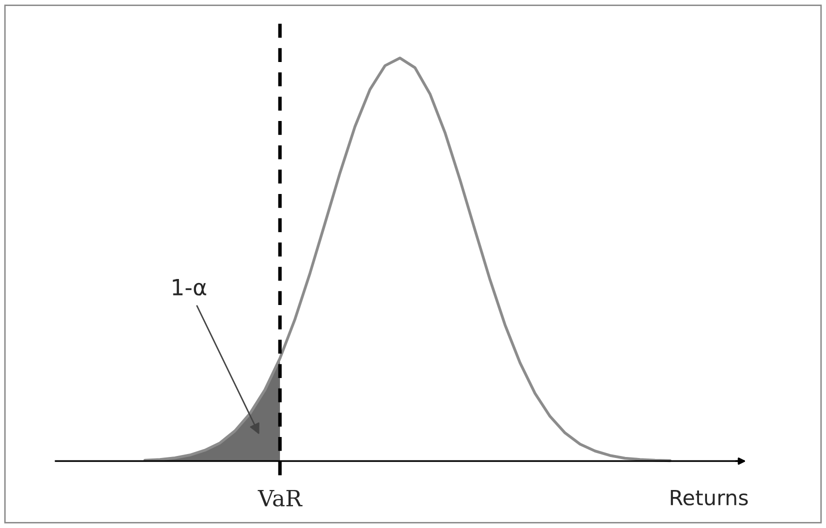 This screenshot has height=528, width=826. Describe the element at coordinates (709, 498) in the screenshot. I see `x-axis-title: Returns` at that location.